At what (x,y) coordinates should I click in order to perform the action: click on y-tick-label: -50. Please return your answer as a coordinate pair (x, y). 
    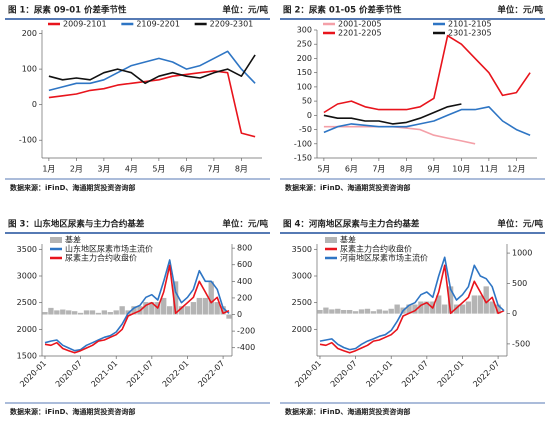
    Looking at the image, I should click on (305, 129).